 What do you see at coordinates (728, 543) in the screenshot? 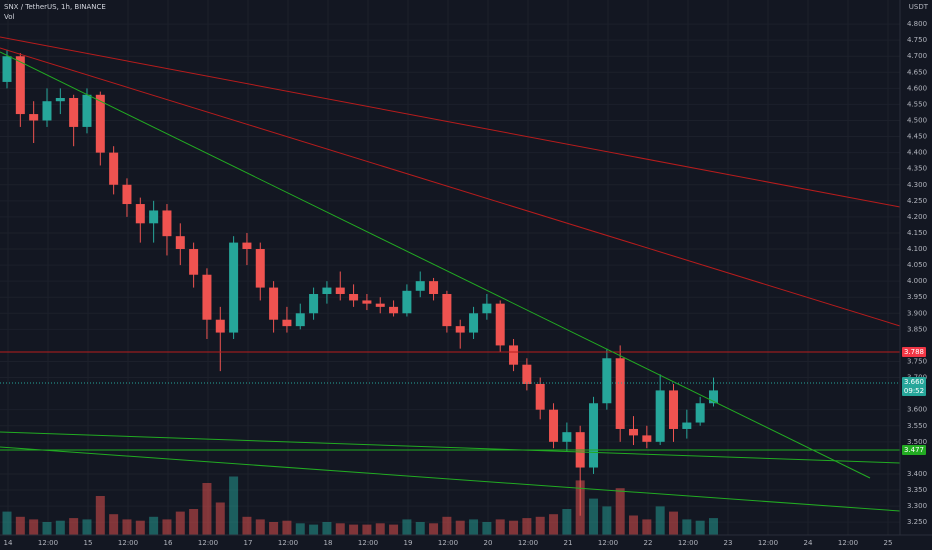
I see `x-tick-label: 23` at bounding box center [728, 543].